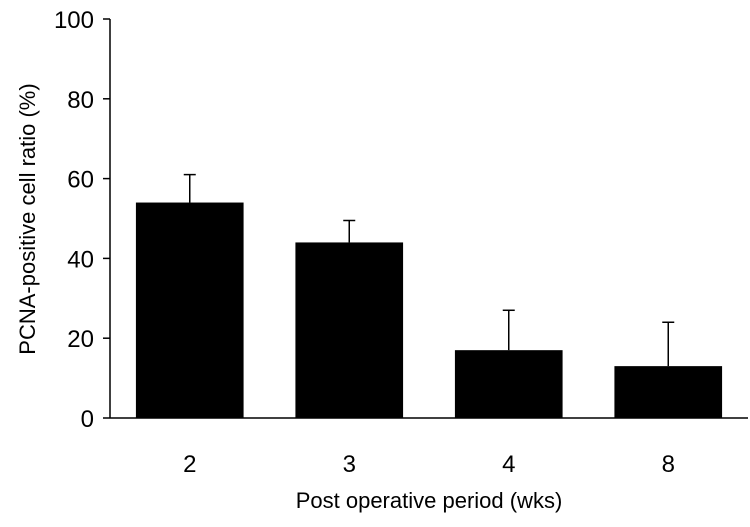 This screenshot has width=750, height=527. I want to click on x-axis: 2 3 4 8, so click(429, 447).